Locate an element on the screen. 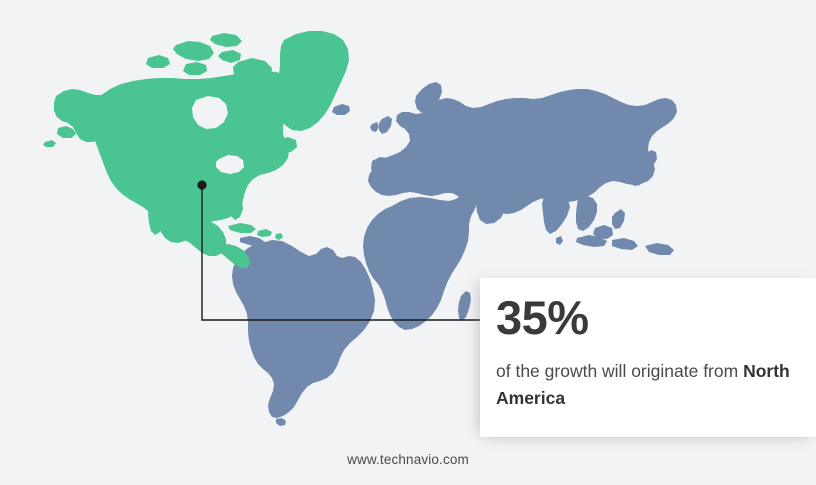  region-newfoundland is located at coordinates (286, 144).